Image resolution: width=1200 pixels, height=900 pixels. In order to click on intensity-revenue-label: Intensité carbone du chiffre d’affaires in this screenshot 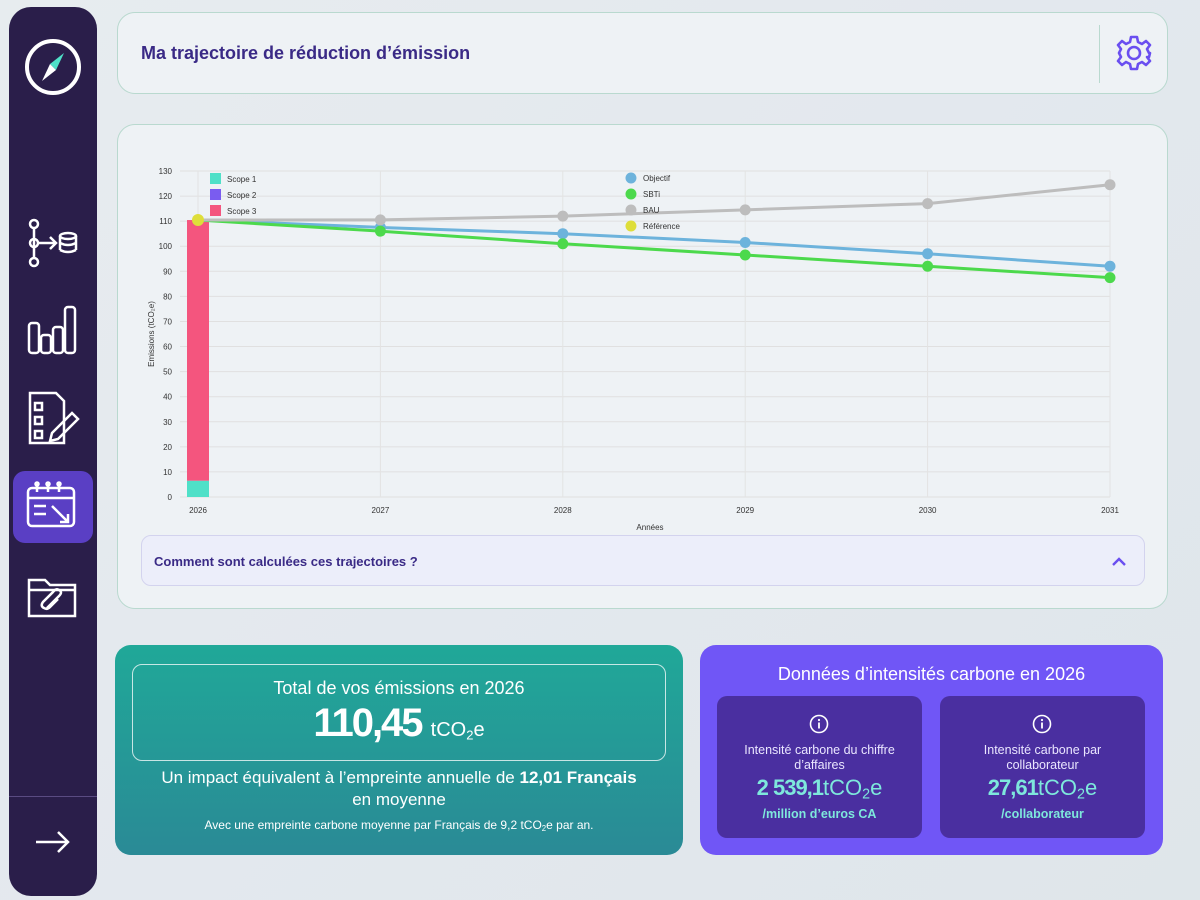, I will do `click(819, 757)`.